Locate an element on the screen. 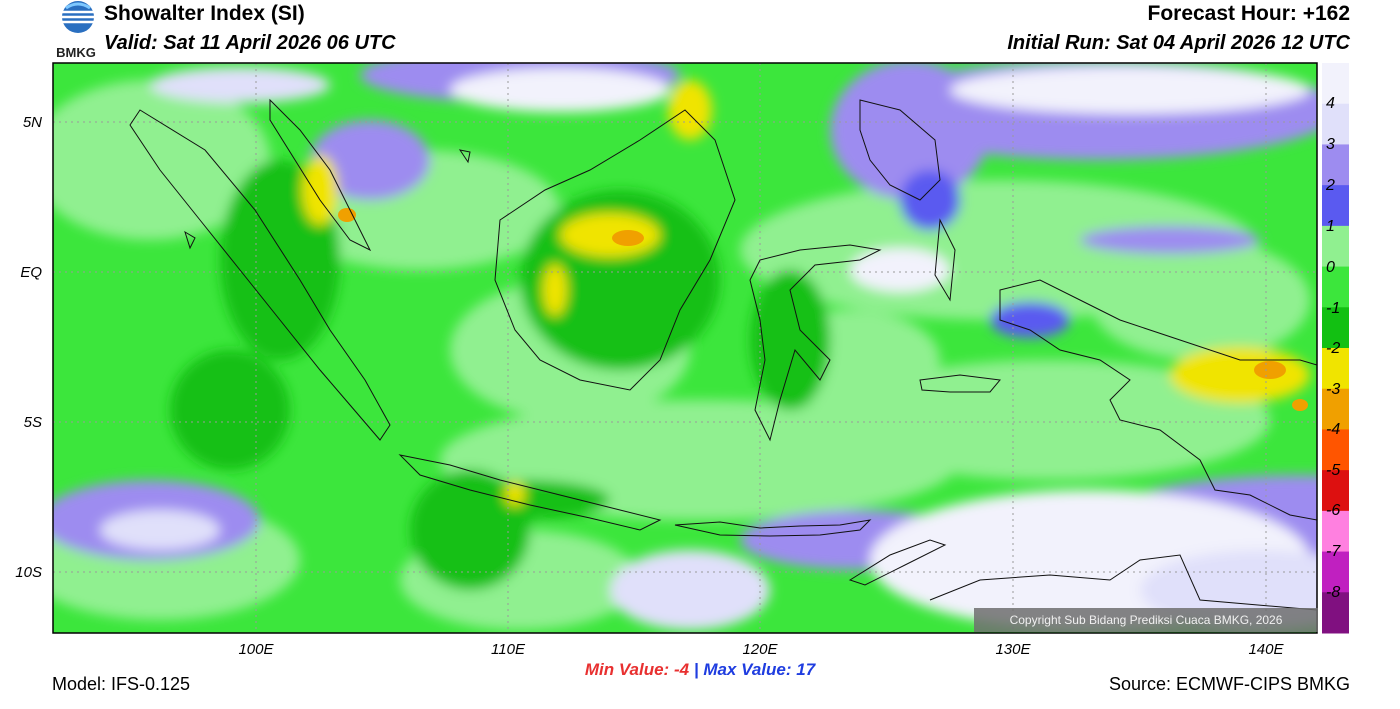 This screenshot has width=1400, height=709. lon-label: 120E is located at coordinates (760, 649).